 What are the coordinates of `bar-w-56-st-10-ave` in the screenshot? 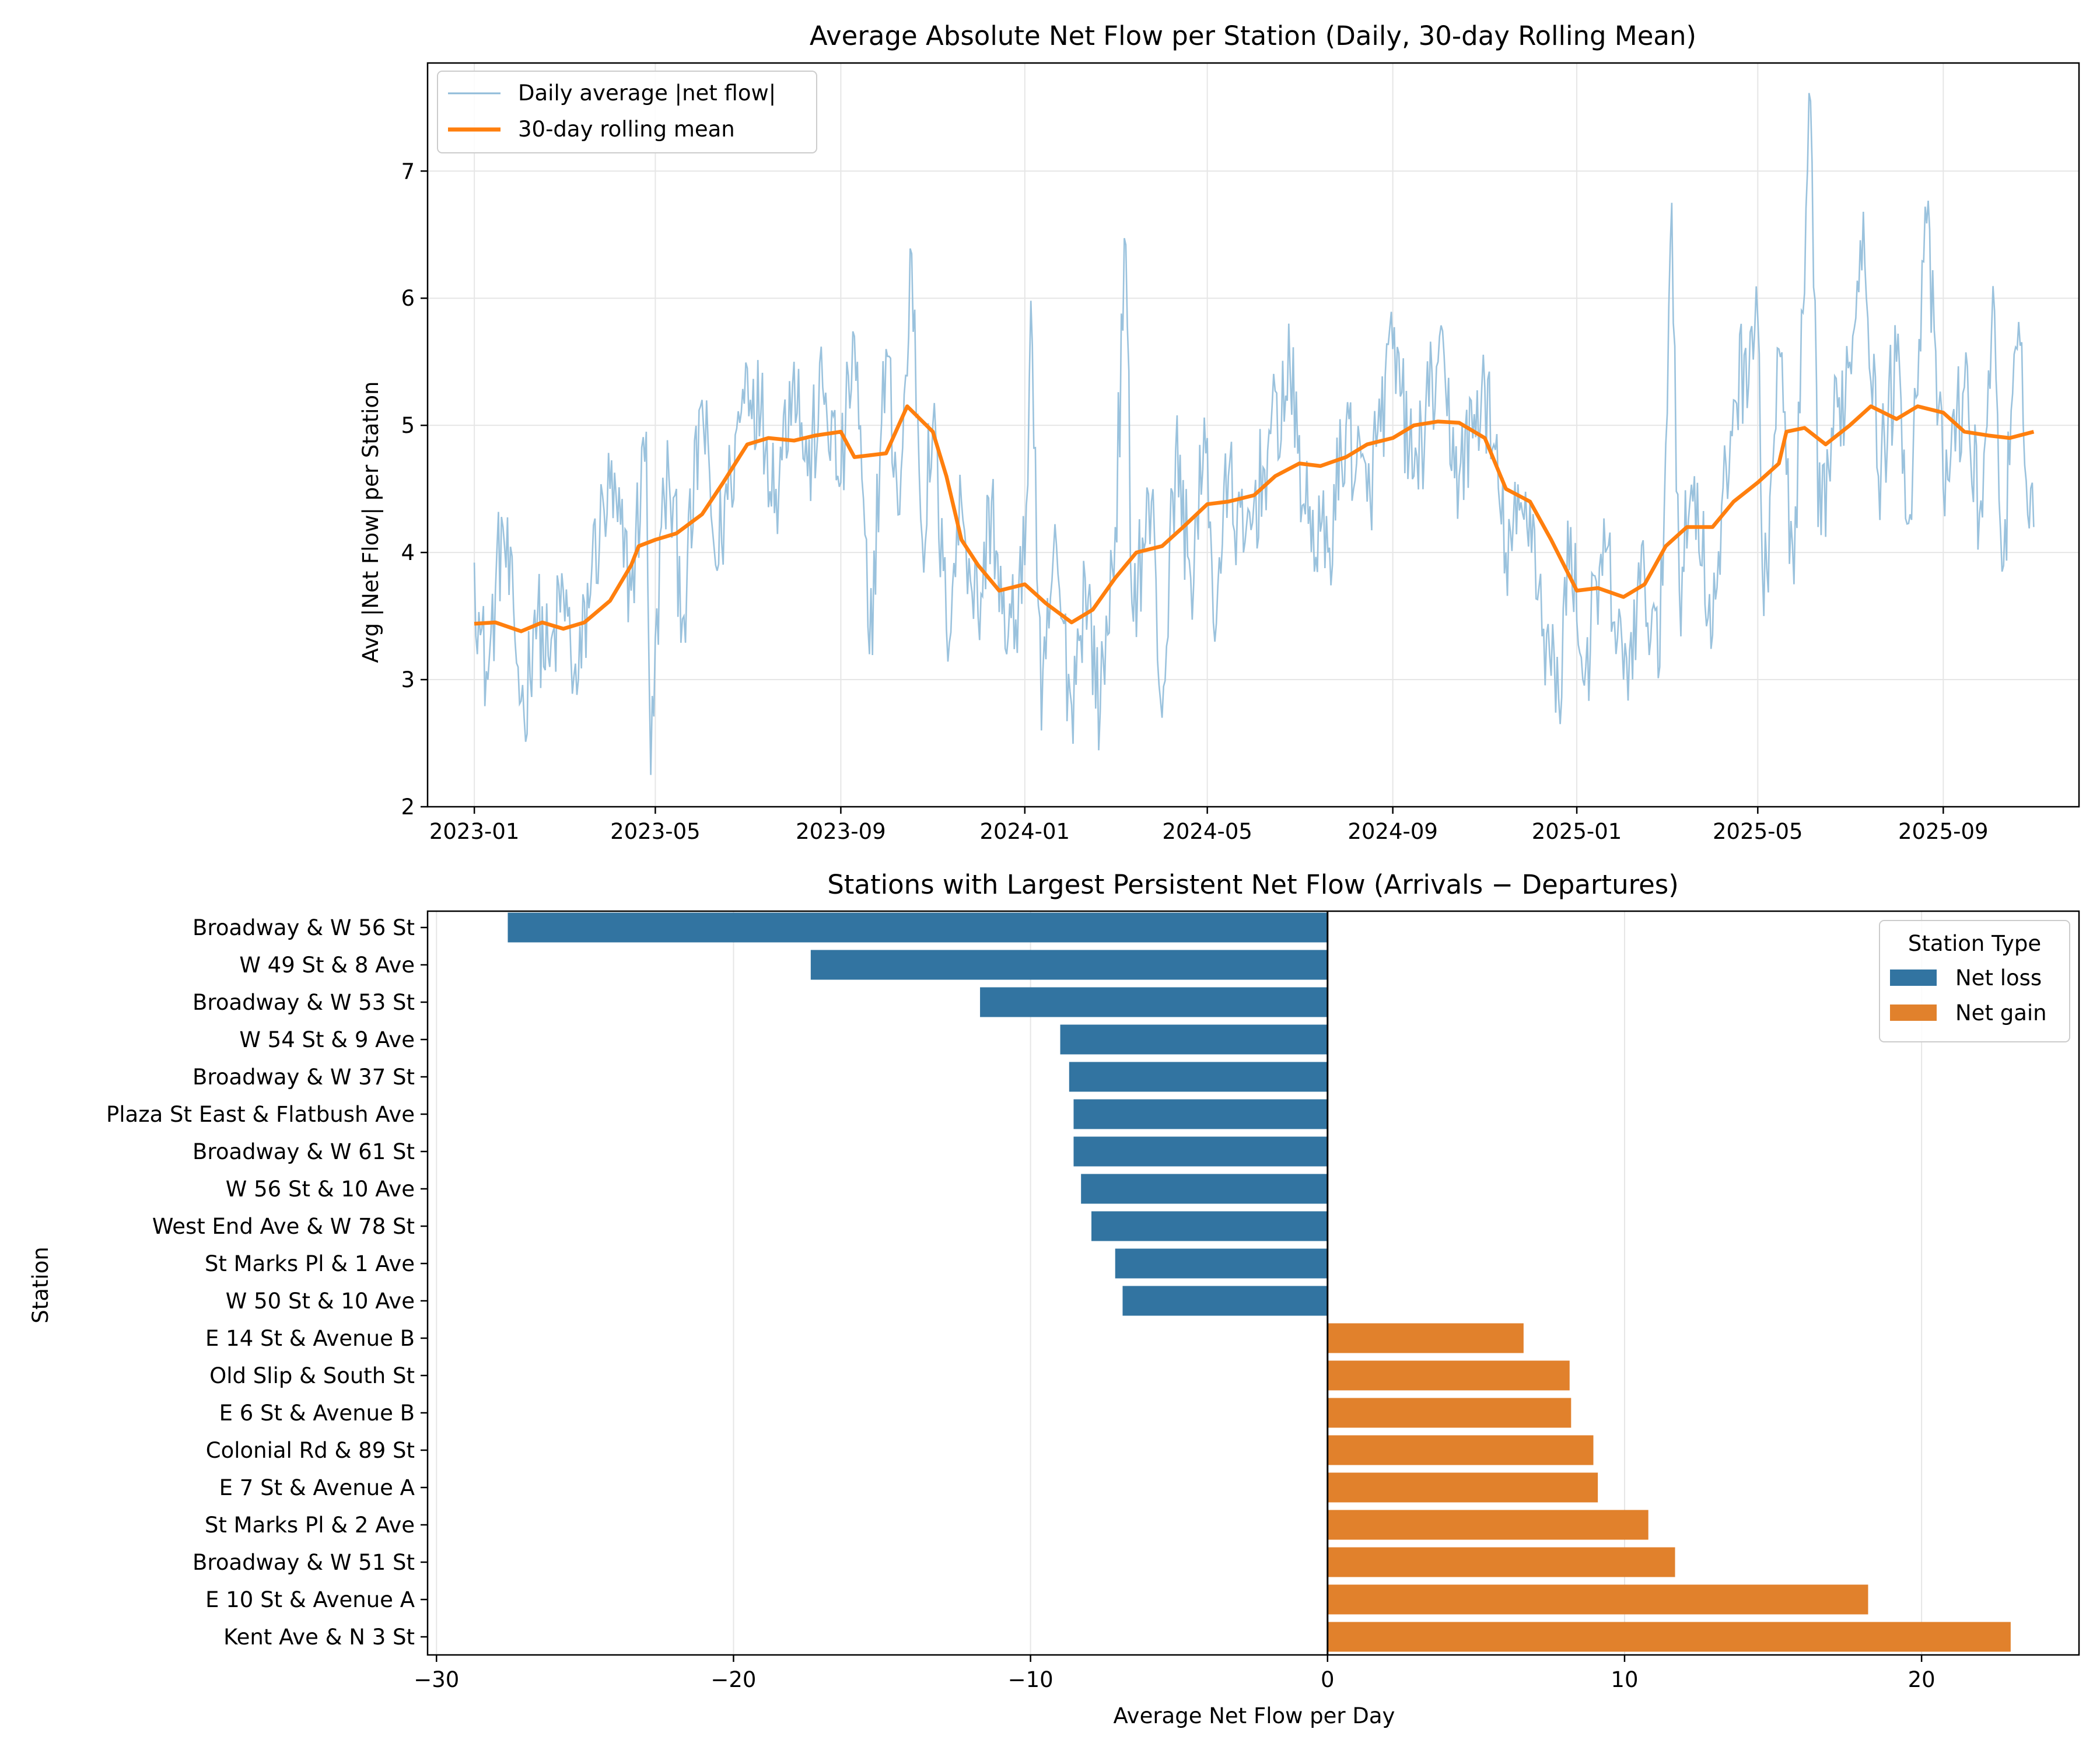 It's located at (1204, 1189).